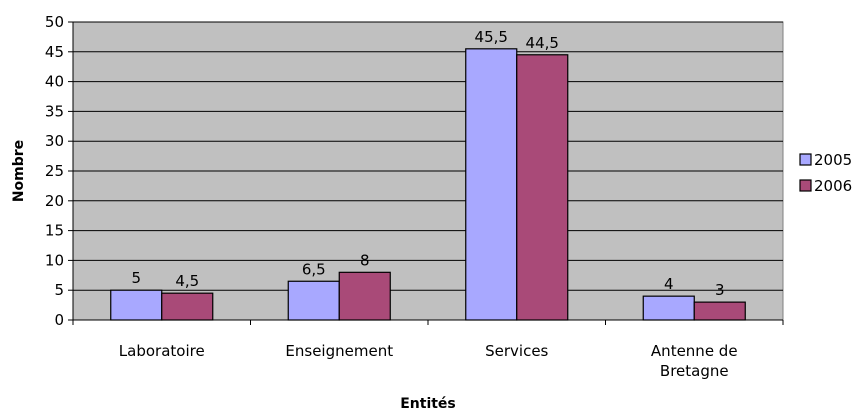  I want to click on data-label: 44,5, so click(542, 43).